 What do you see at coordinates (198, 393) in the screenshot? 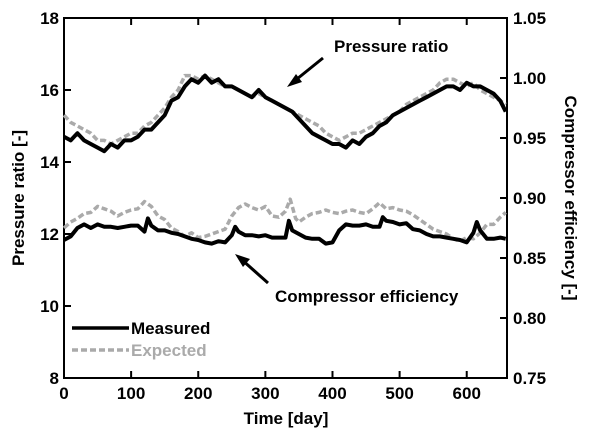
I see `x-tick-label: 200` at bounding box center [198, 393].